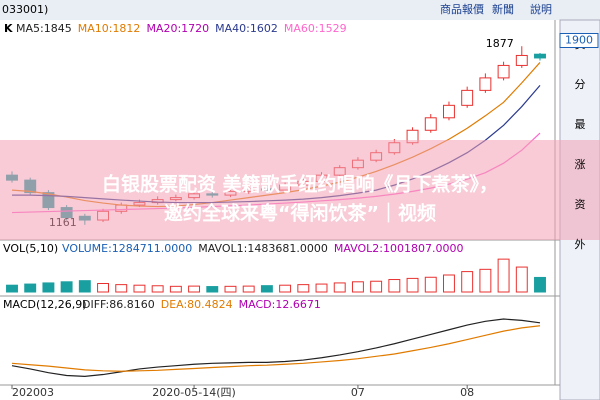 The width and height of the screenshot is (600, 400). I want to click on high-label: 1877, so click(500, 43).